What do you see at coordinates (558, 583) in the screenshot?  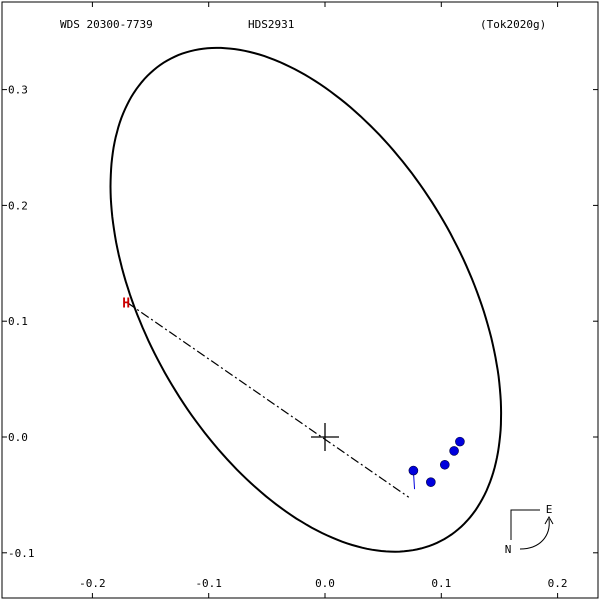 I see `x-tick-label: 0.2` at bounding box center [558, 583].